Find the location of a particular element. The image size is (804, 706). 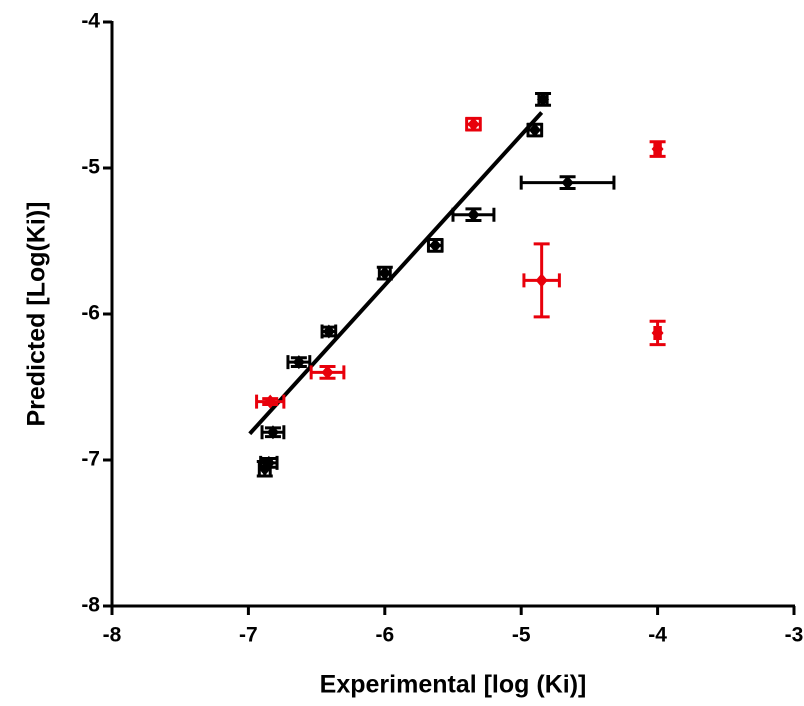

y-tick-label: -7 is located at coordinates (90, 459).